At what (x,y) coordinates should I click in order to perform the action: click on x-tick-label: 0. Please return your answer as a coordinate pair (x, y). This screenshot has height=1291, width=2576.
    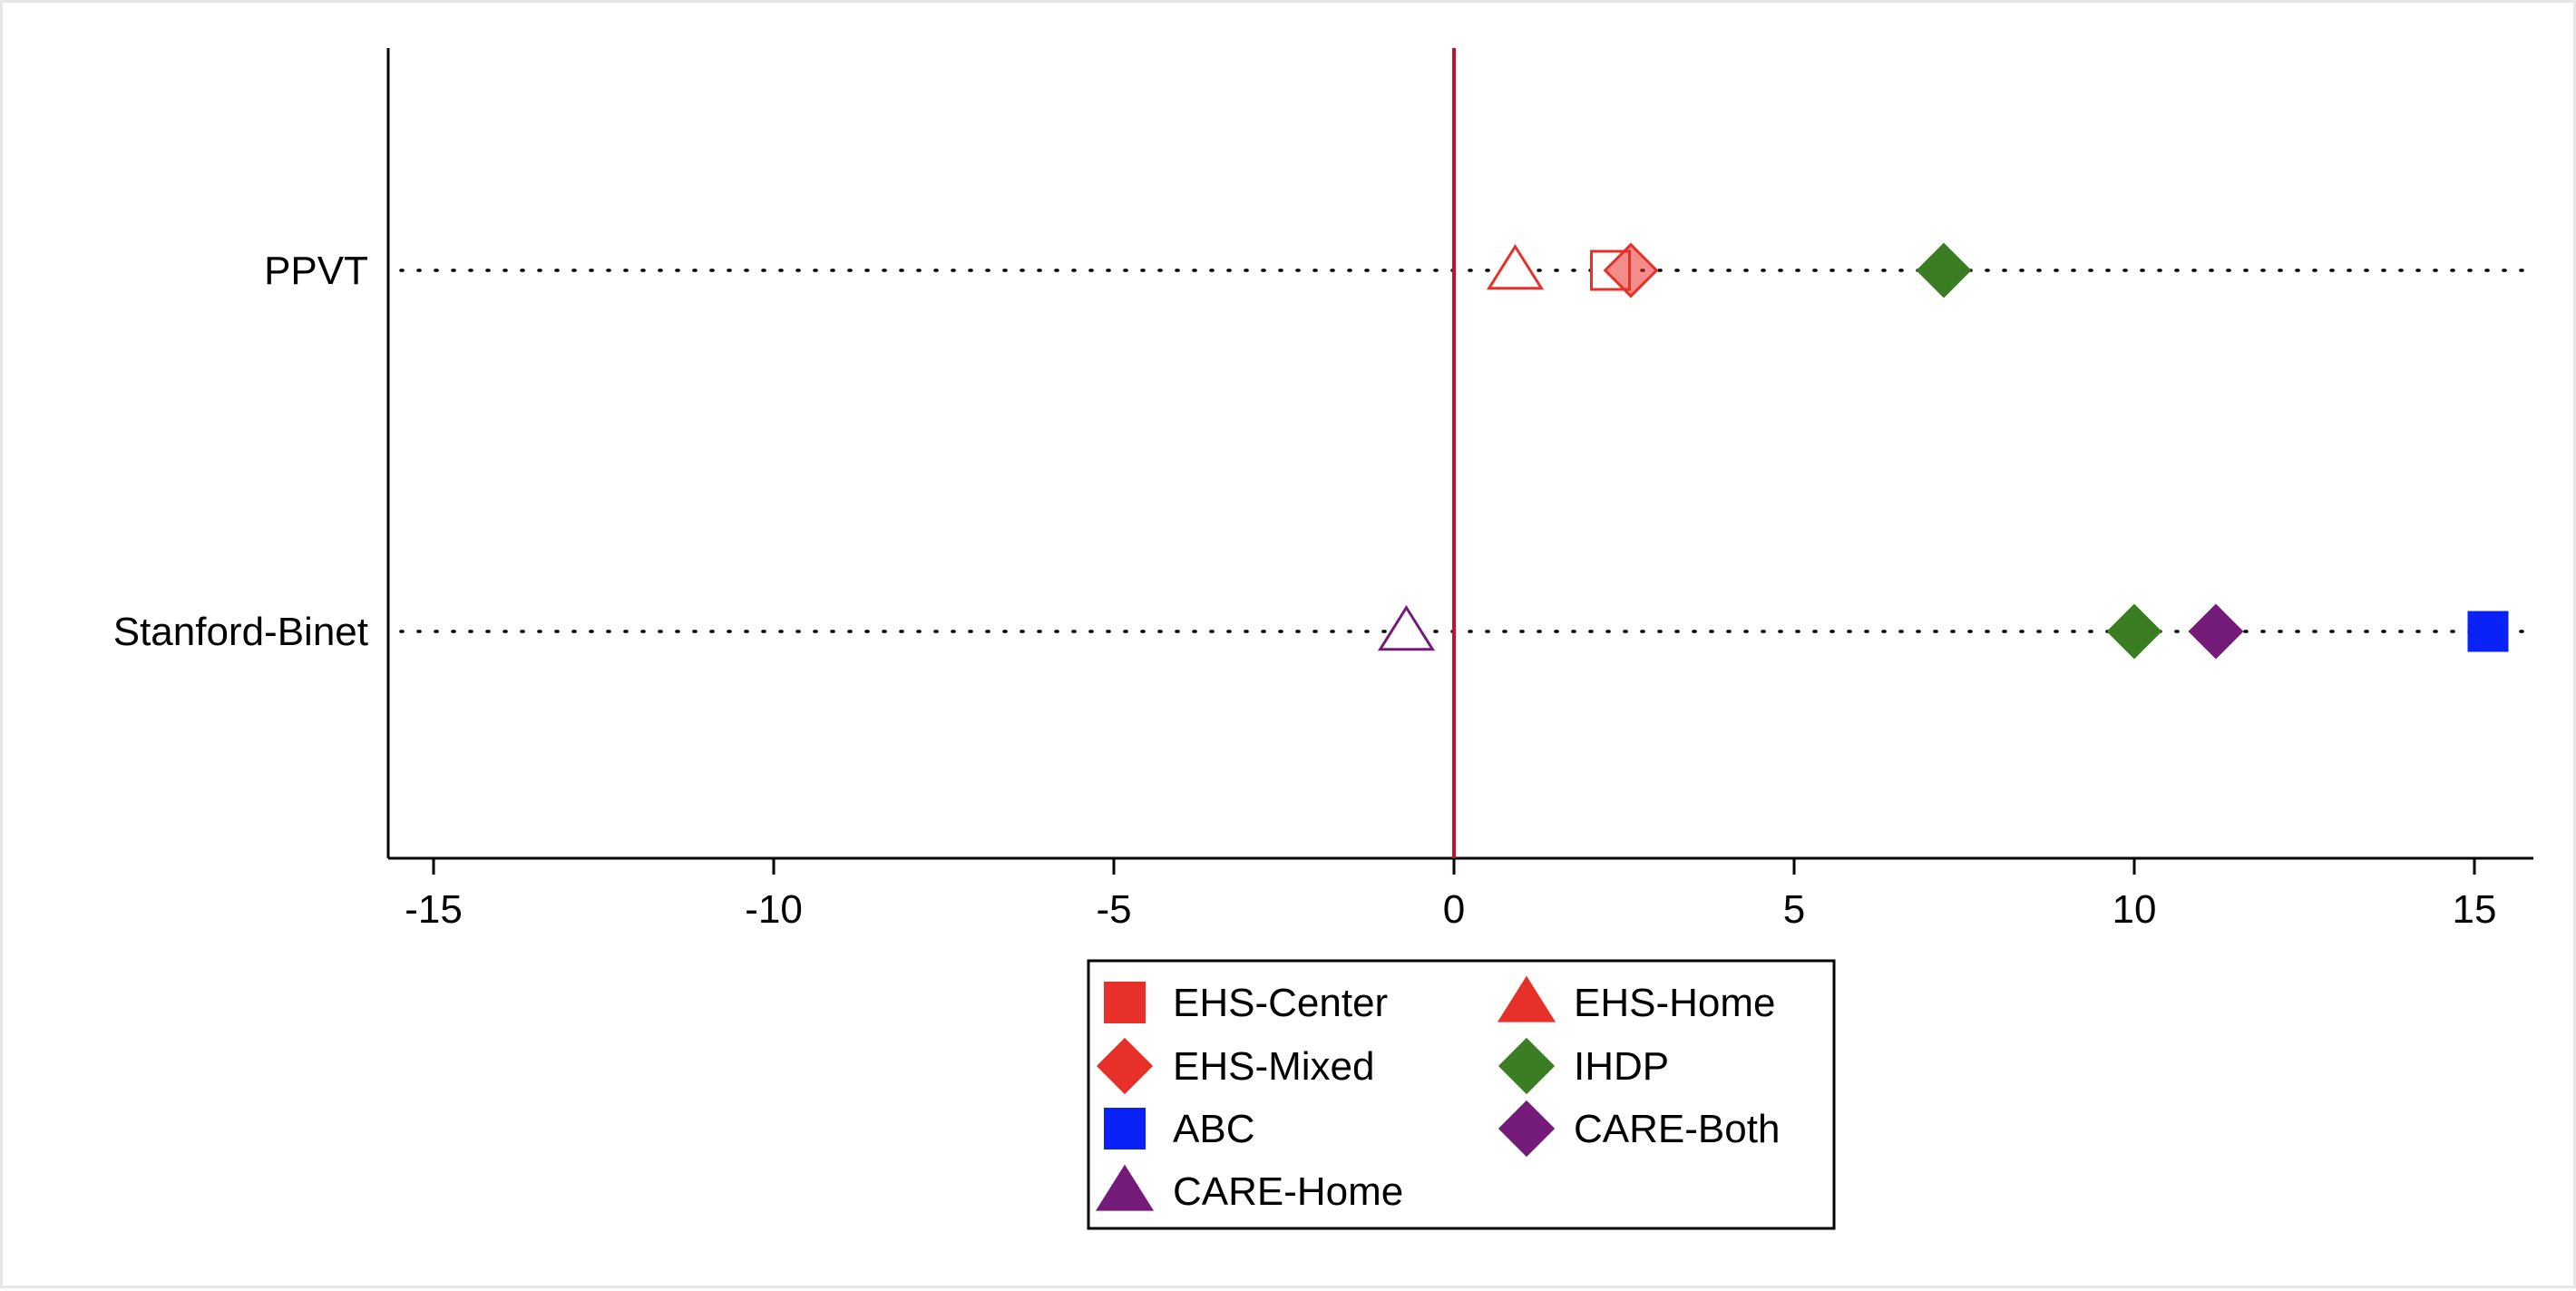
    Looking at the image, I should click on (1454, 909).